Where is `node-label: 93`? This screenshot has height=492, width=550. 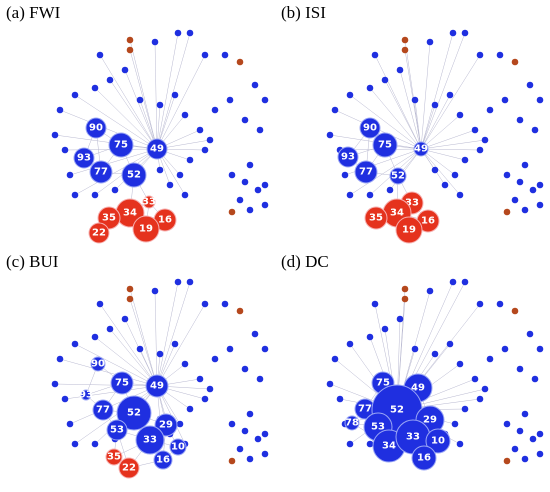 node-label: 93 is located at coordinates (348, 157).